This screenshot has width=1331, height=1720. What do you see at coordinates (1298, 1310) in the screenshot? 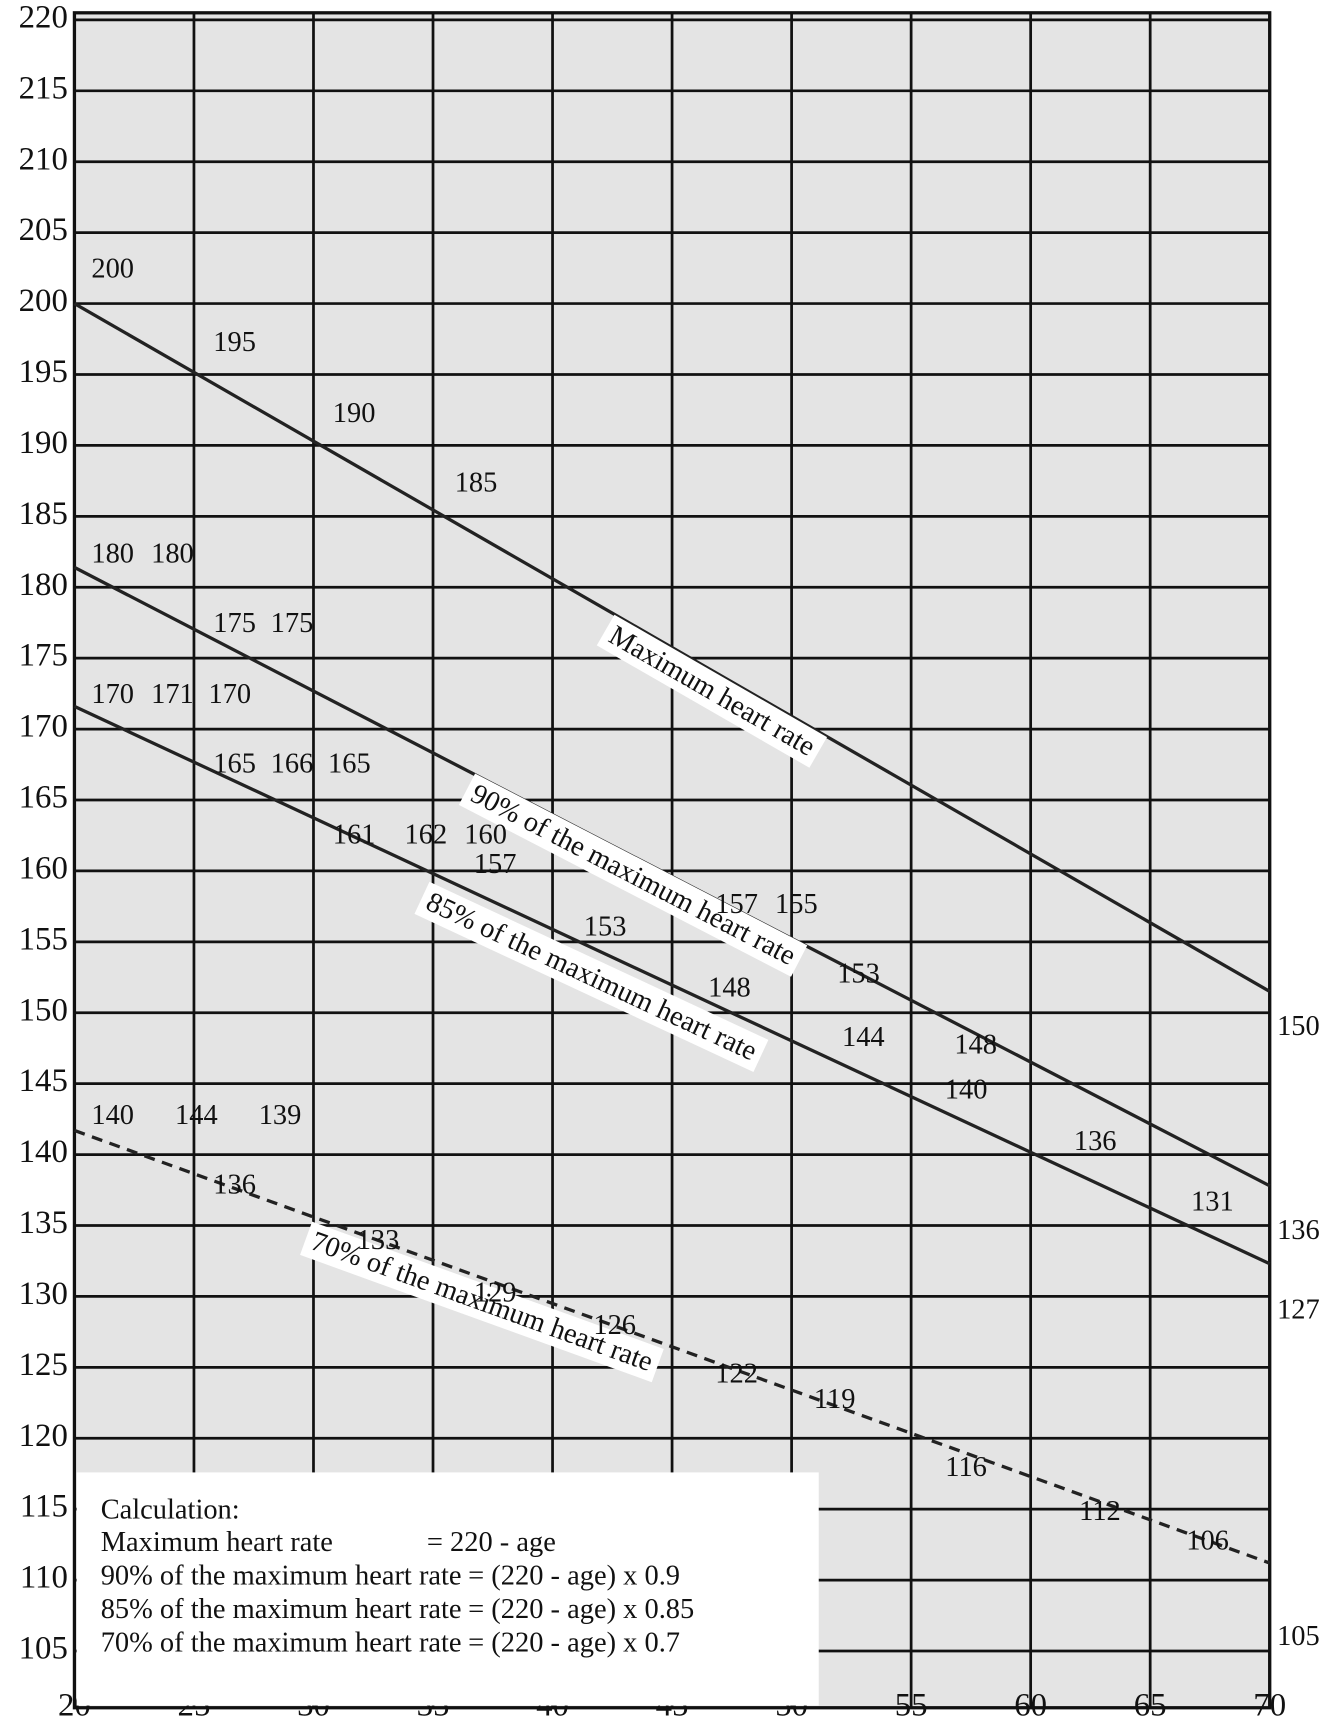
I see `value-label: 127` at bounding box center [1298, 1310].